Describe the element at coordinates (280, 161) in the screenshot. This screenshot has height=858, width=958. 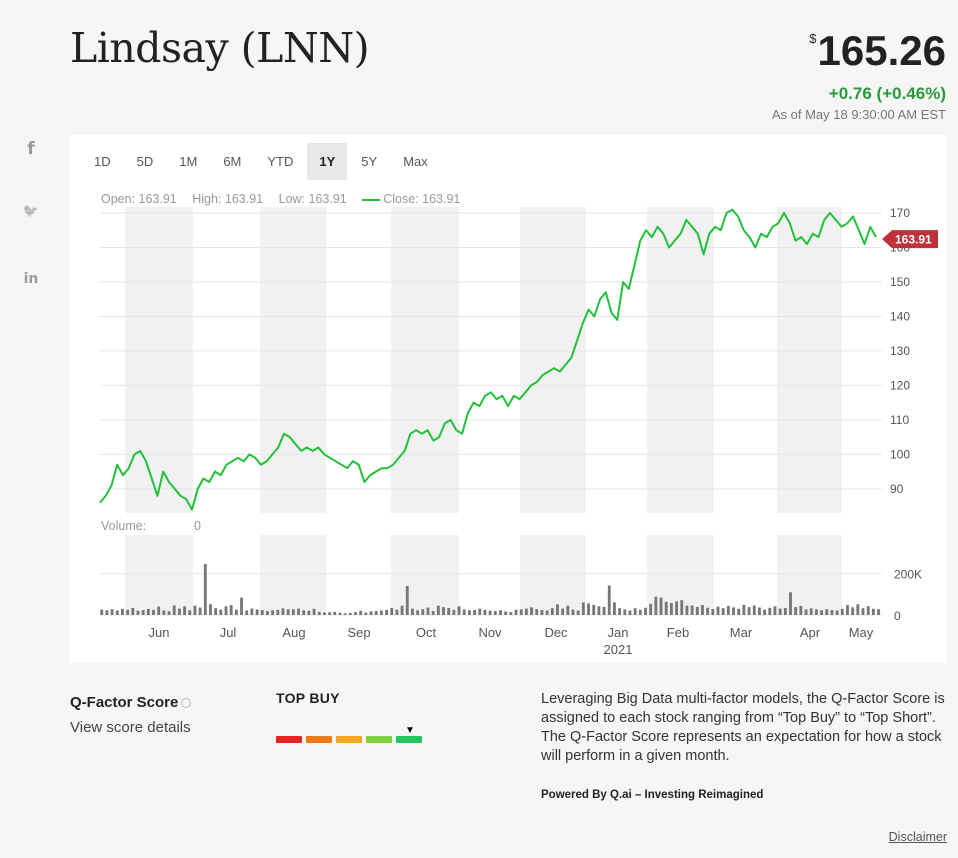
I see `range-tab-ytd: YTD` at that location.